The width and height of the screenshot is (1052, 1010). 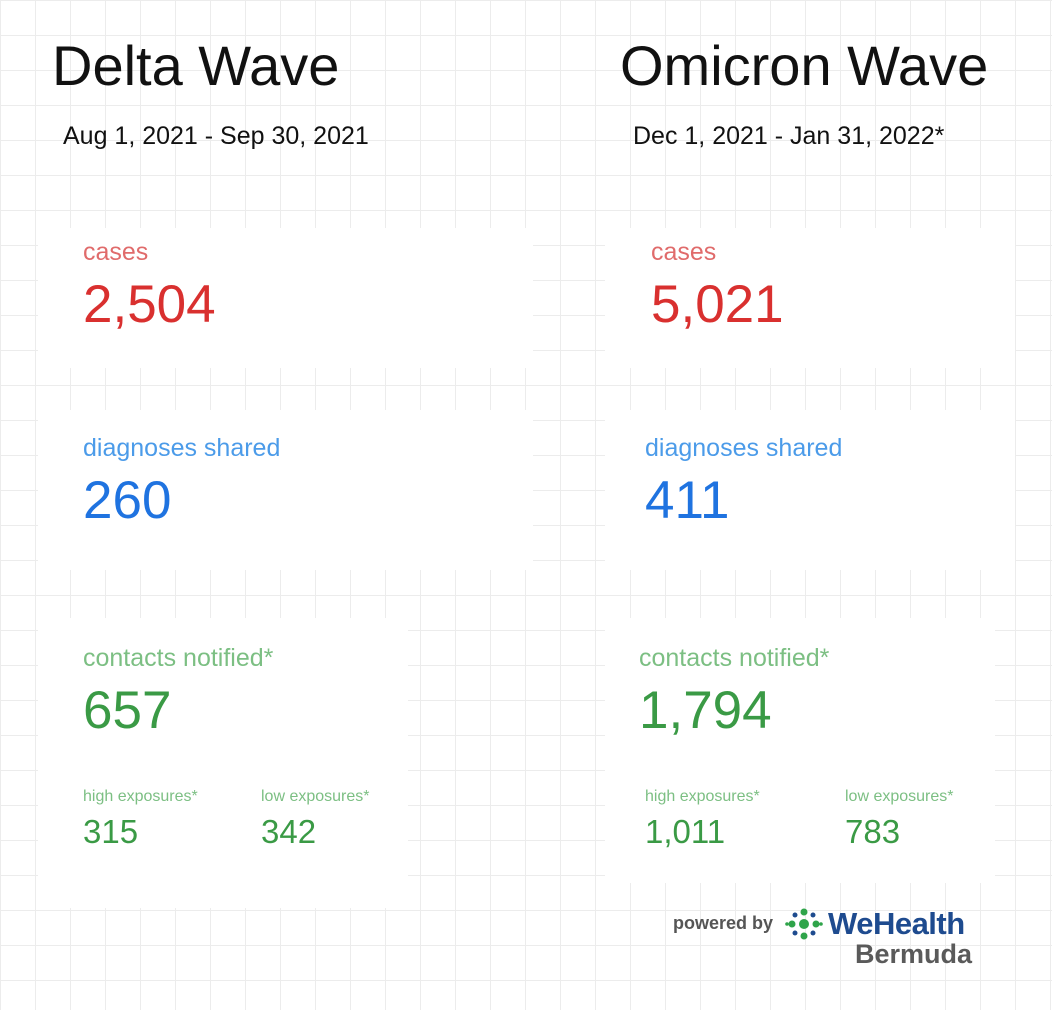 I want to click on omicron-date-range: Dec 1, 2021 - Jan 31, 2022*, so click(x=789, y=136).